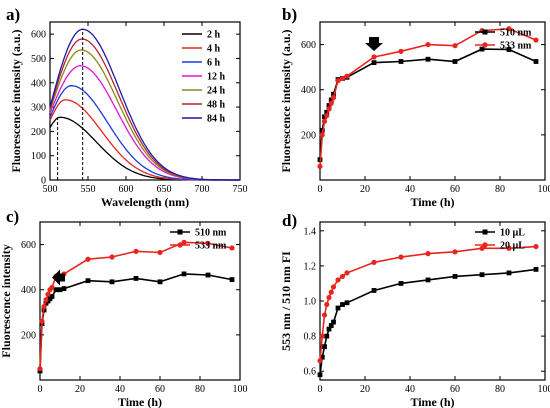 The width and height of the screenshot is (550, 408). Describe the element at coordinates (145, 202) in the screenshot. I see `x-axis-label: Wavelength (nm)` at that location.